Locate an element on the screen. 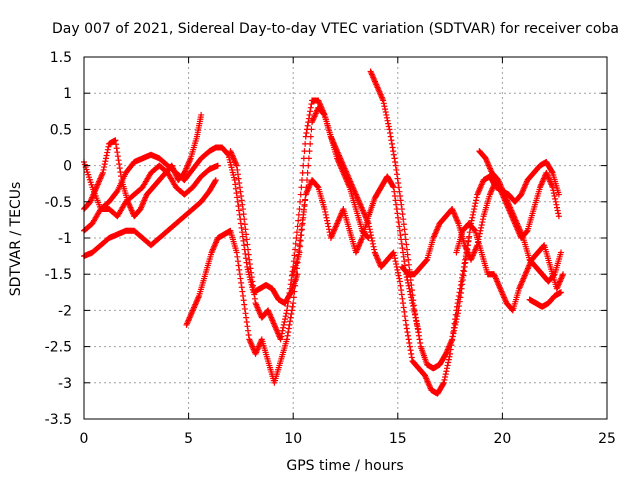 The width and height of the screenshot is (640, 480). x-axis-title: GPS time / hours is located at coordinates (344, 466).